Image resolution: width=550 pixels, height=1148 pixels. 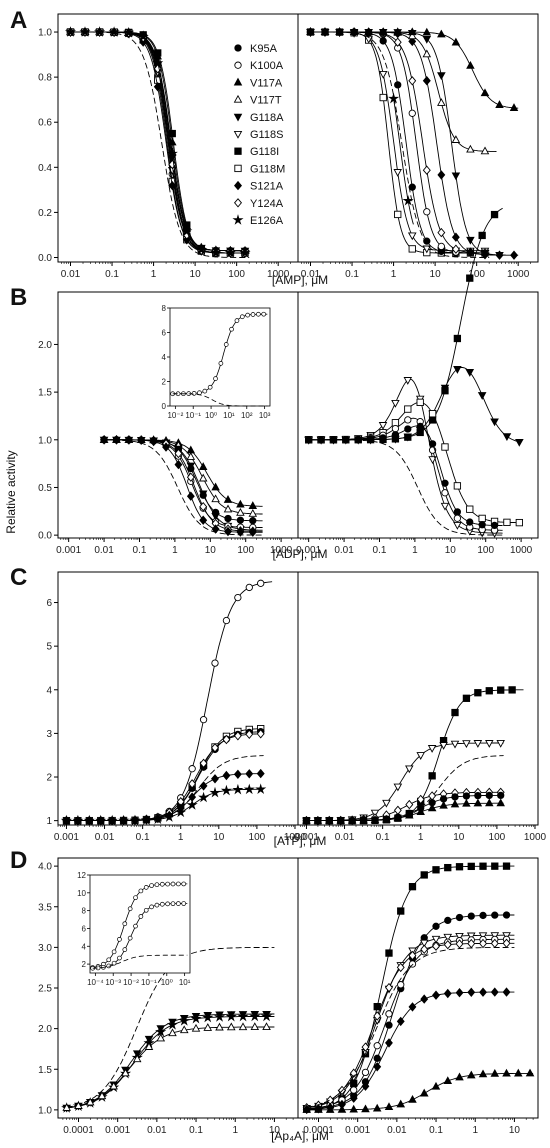 I want to click on y-tick-label: 0.8, so click(x=45, y=78).